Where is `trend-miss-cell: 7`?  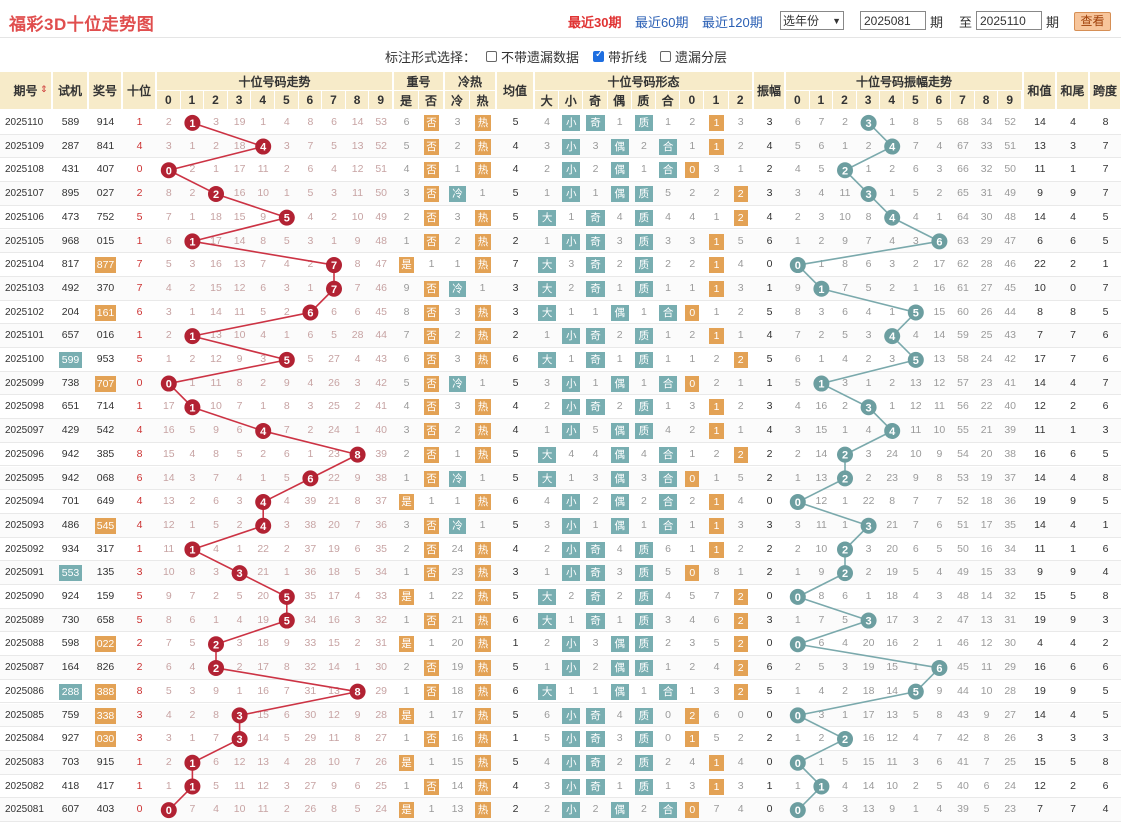 trend-miss-cell: 7 is located at coordinates (216, 738).